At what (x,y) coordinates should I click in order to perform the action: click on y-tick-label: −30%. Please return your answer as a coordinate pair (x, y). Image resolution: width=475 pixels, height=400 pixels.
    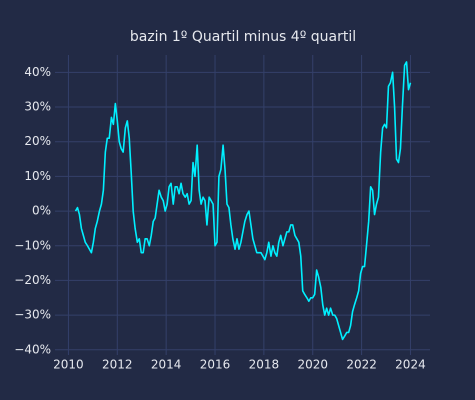
    Looking at the image, I should click on (32, 315).